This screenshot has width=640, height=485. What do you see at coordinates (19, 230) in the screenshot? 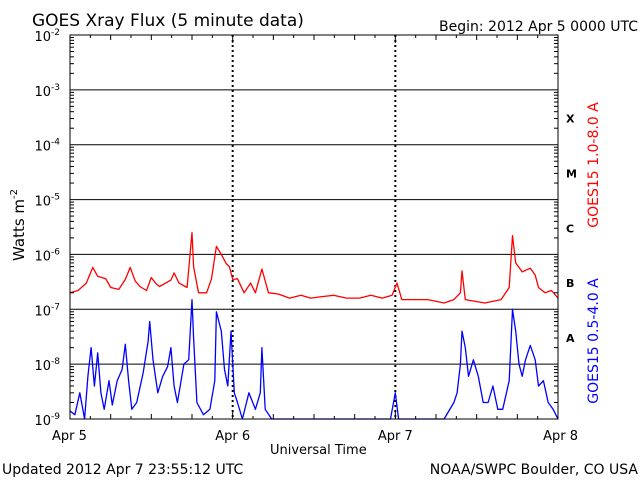
I see `y-axis-label-text: Watts m` at bounding box center [19, 230].